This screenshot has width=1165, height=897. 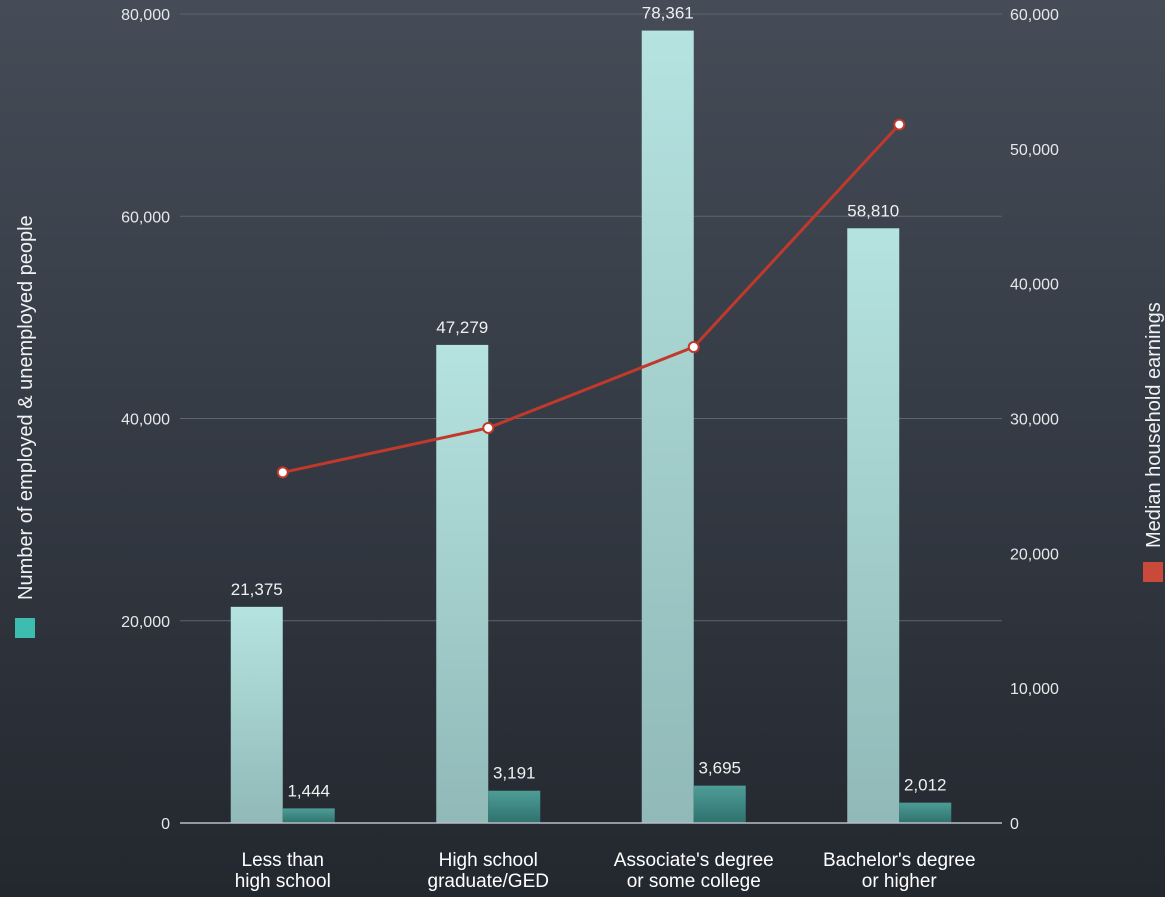 What do you see at coordinates (899, 860) in the screenshot?
I see `category-label-line: Bachelor's degree` at bounding box center [899, 860].